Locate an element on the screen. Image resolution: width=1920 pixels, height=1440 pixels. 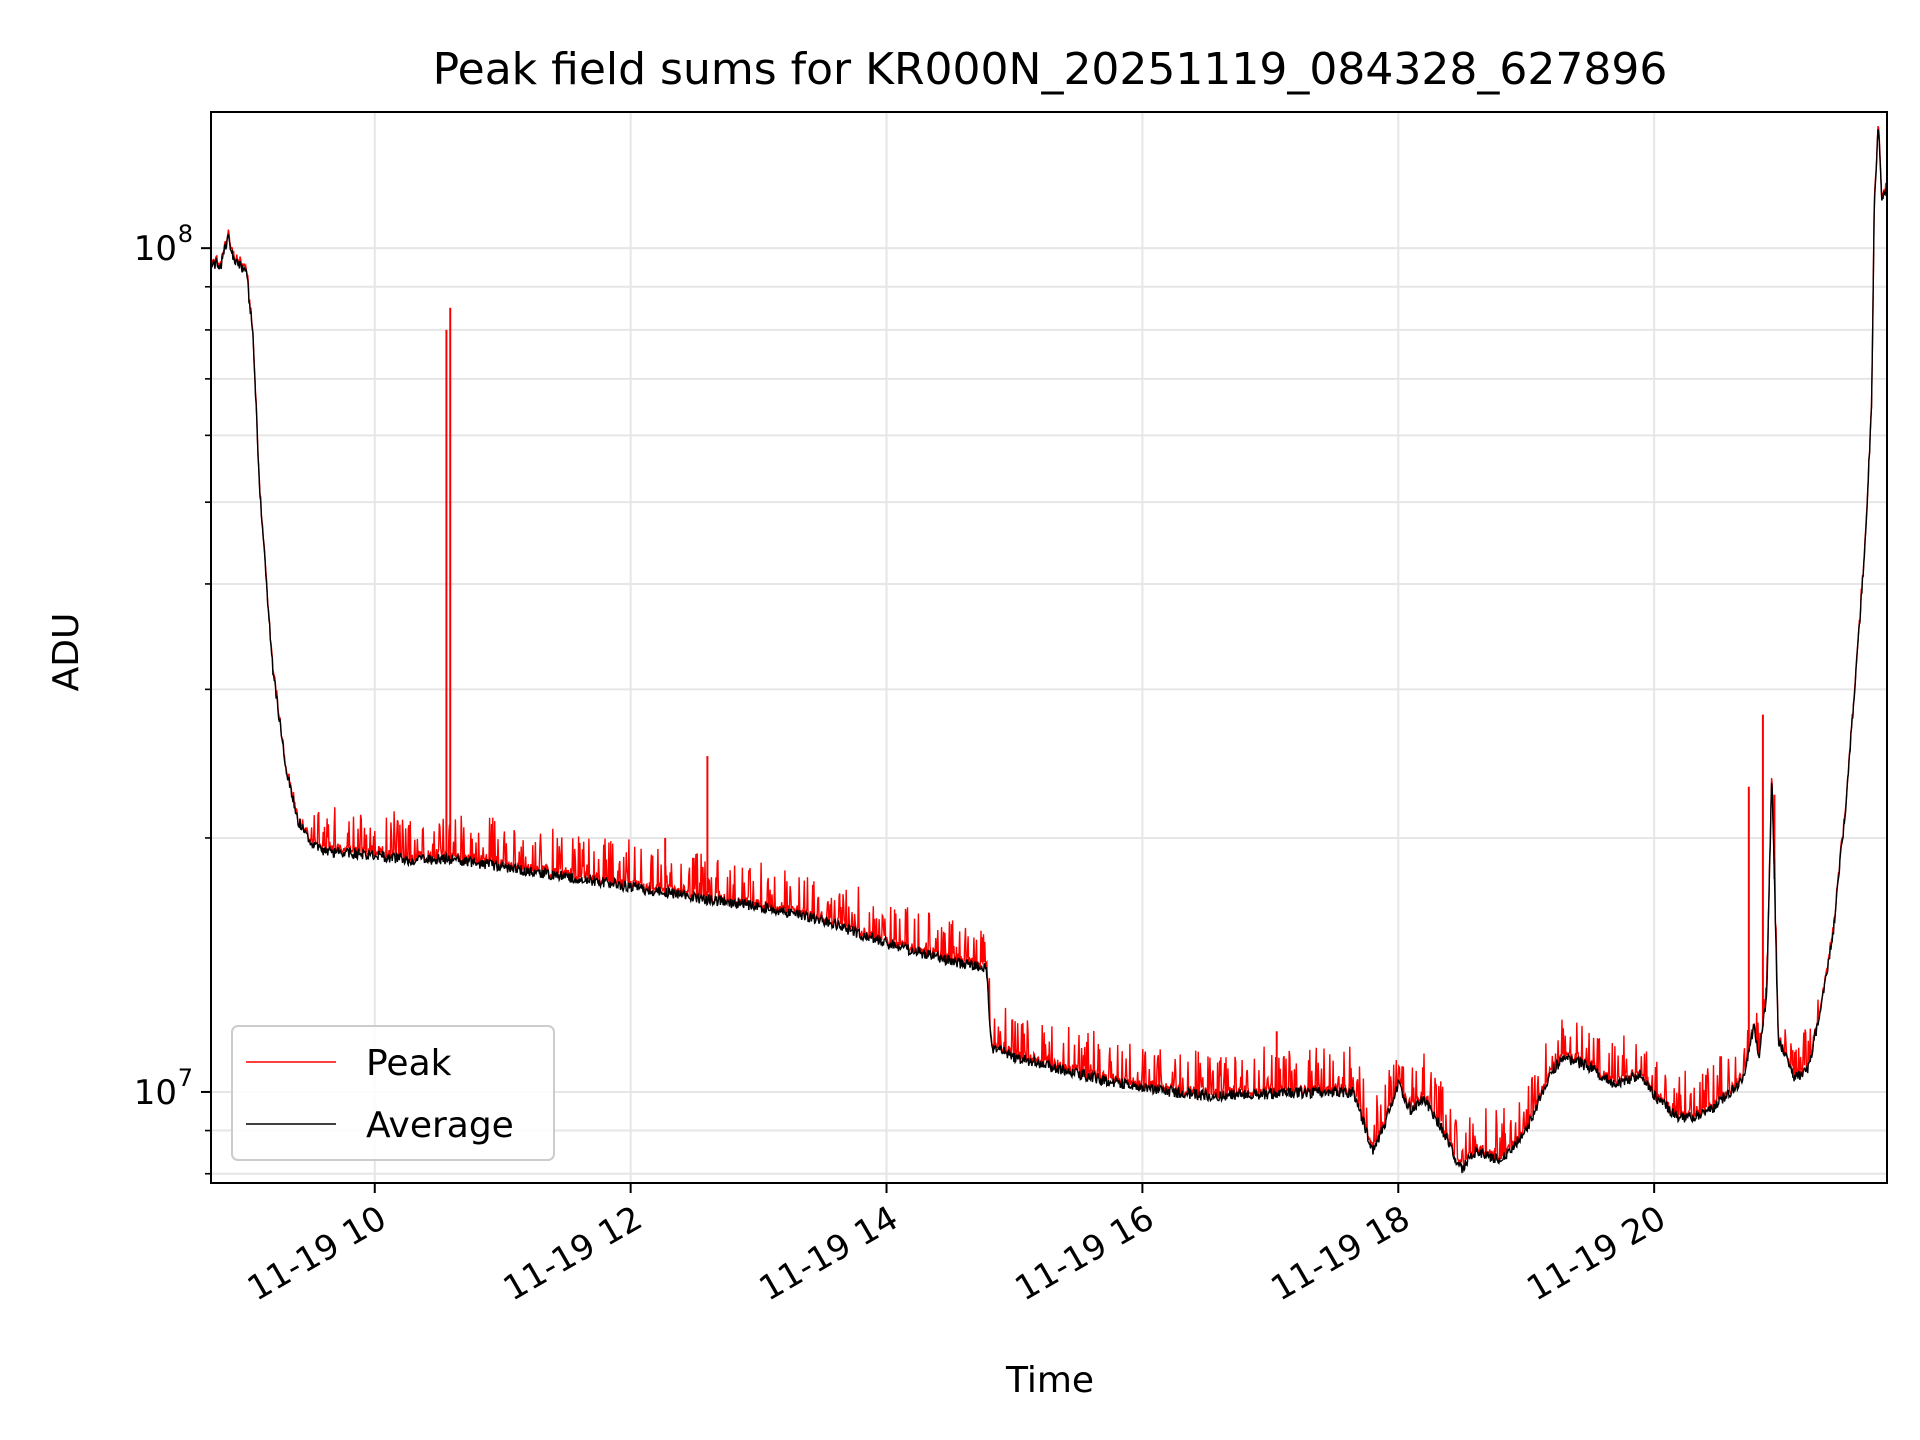
legend-box is located at coordinates (393, 1093).